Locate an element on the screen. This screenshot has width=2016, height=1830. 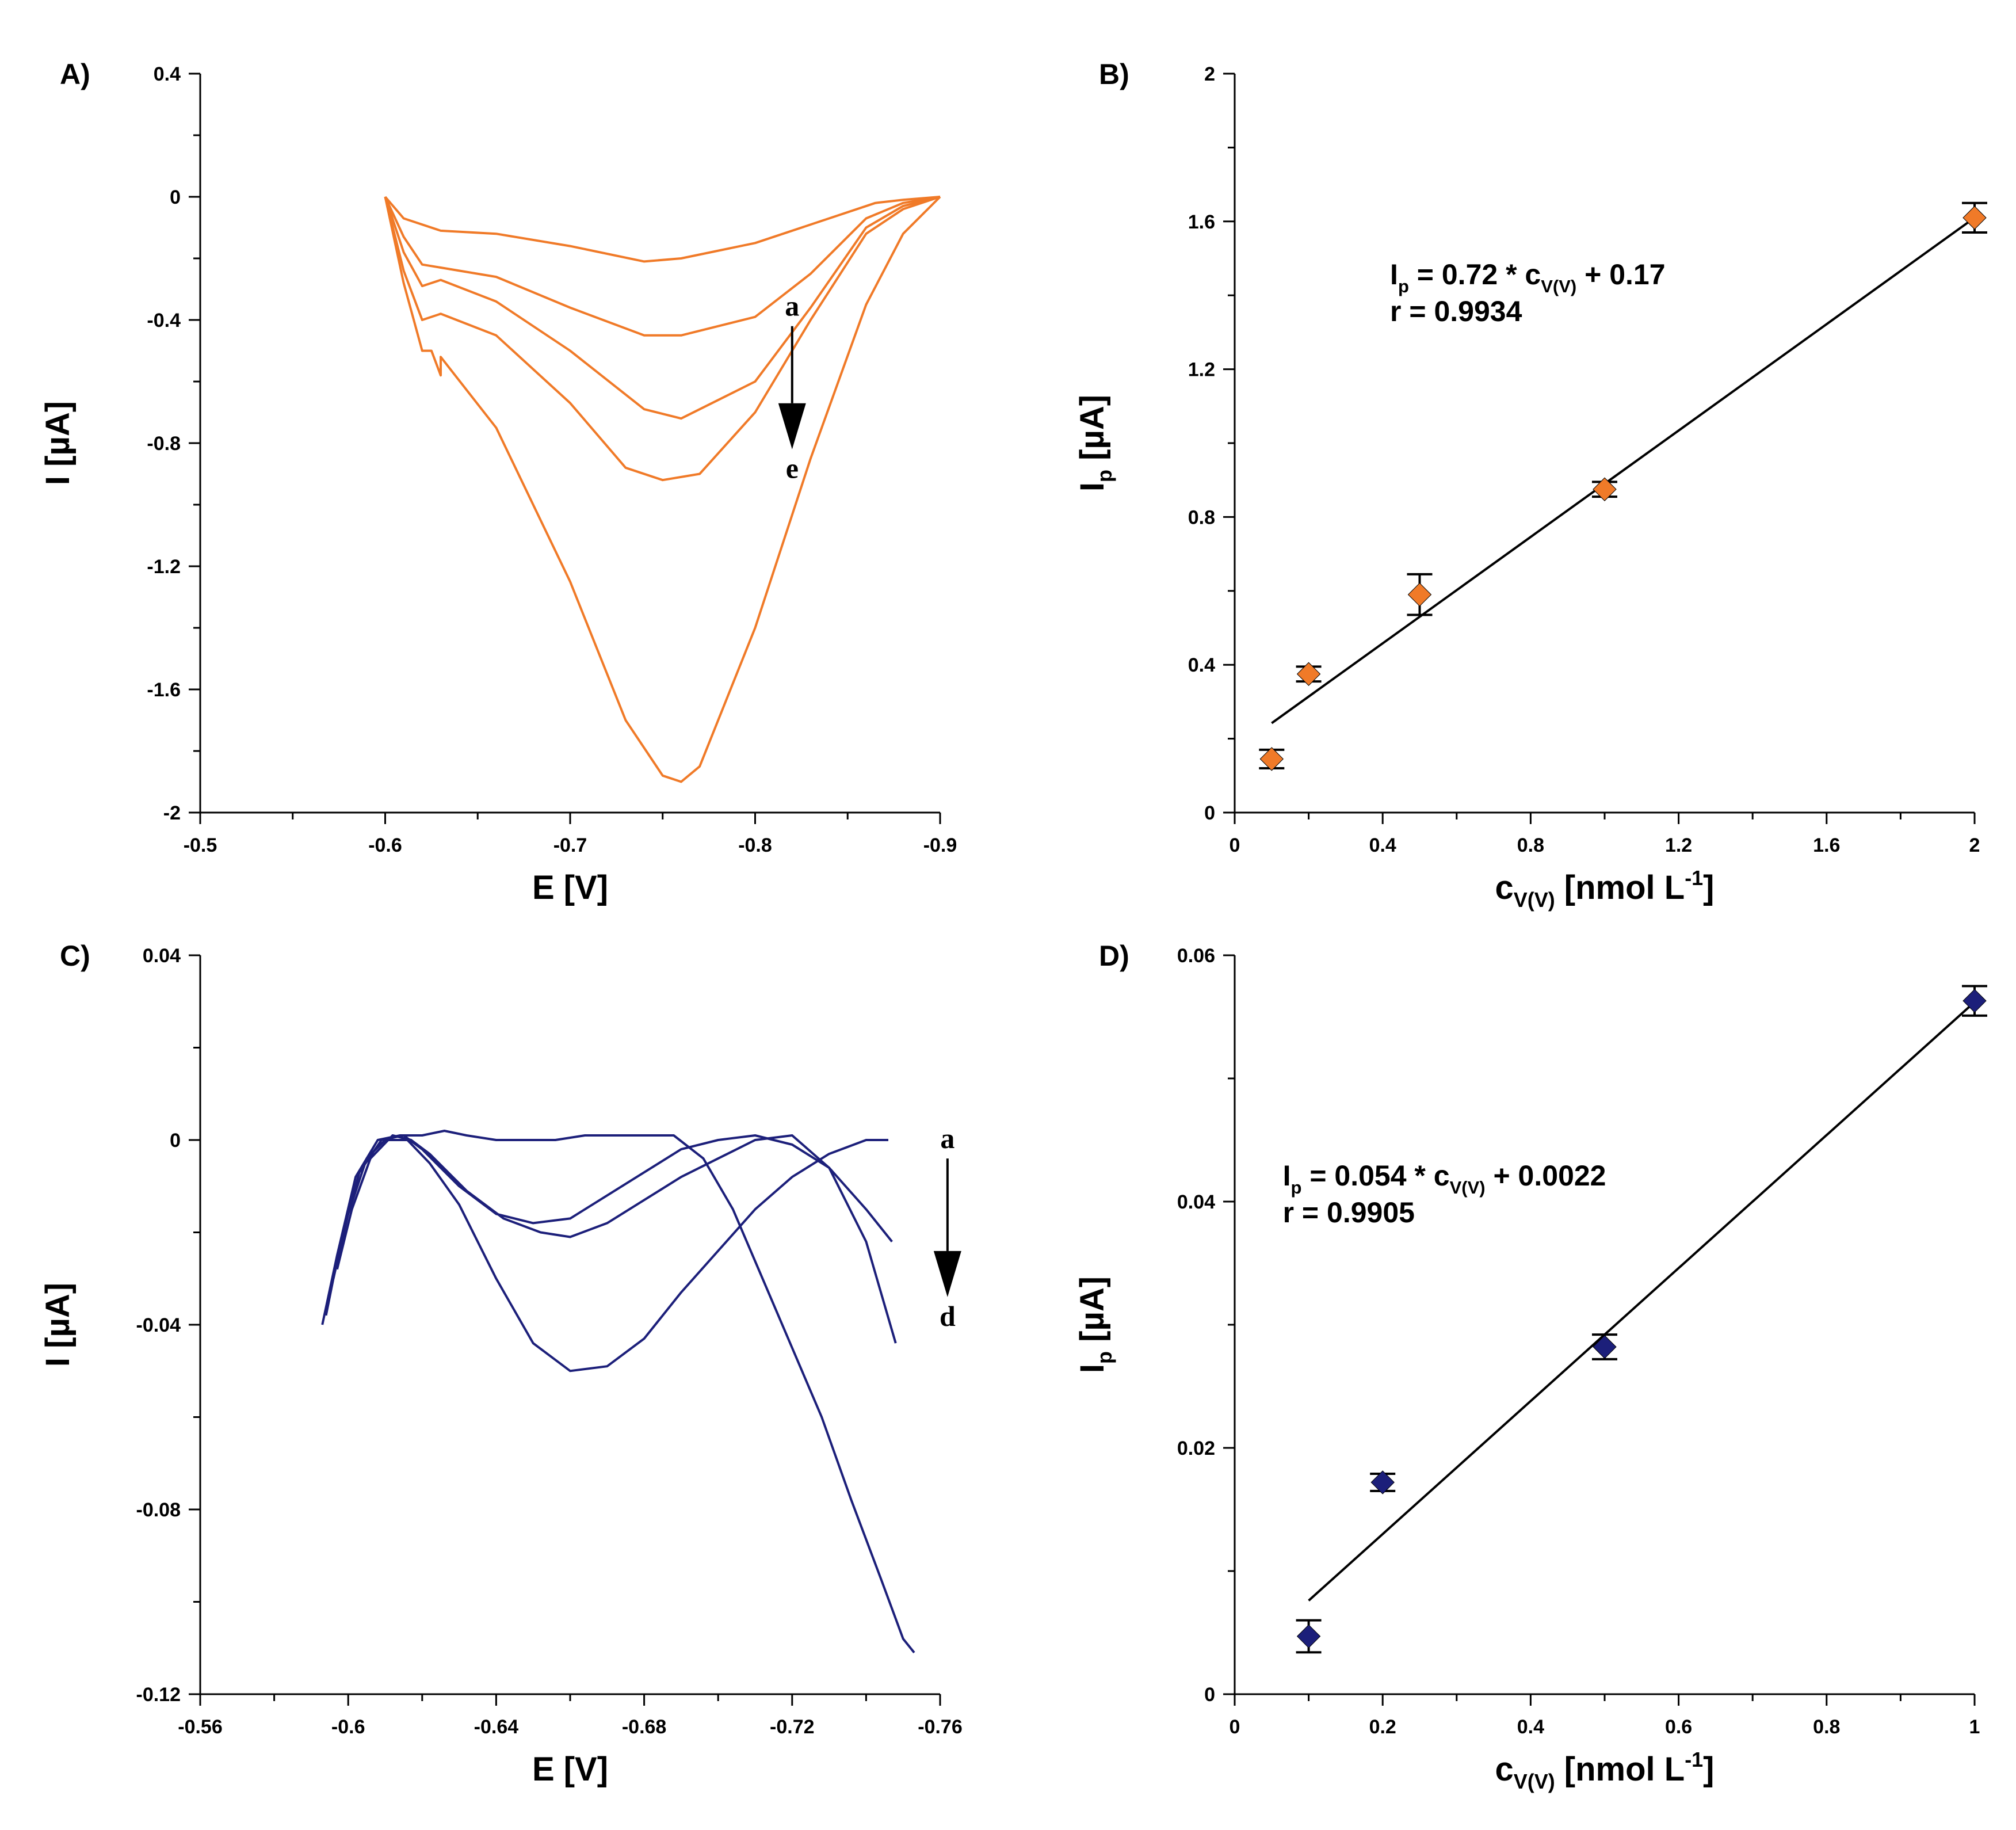
y-tick-label: -0.4 is located at coordinates (164, 320).